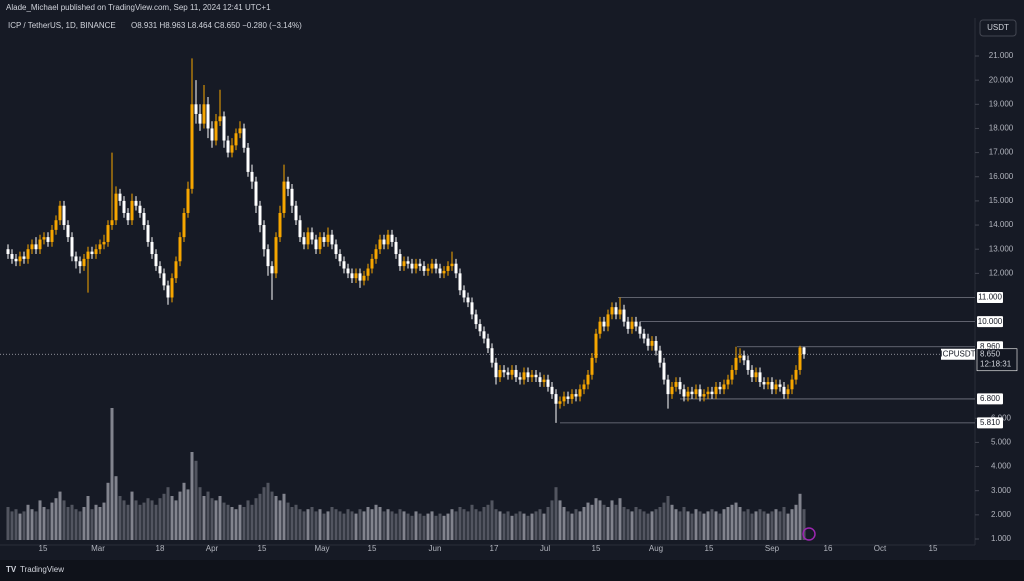 This screenshot has width=1024, height=581. I want to click on currency-button, so click(998, 28).